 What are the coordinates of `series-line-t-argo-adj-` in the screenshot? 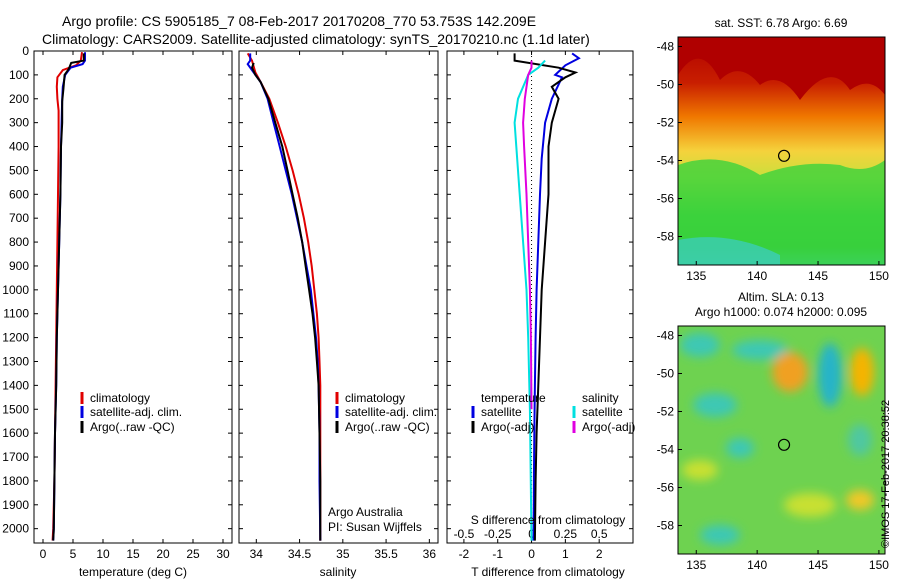 It's located at (546, 297).